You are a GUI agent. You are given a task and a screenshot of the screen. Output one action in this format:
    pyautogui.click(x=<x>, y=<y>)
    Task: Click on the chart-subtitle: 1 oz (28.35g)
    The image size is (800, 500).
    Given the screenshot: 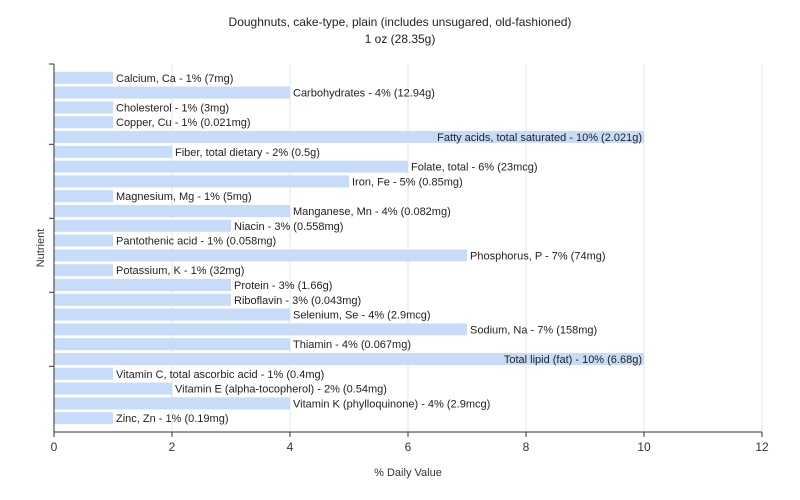 What is the action you would take?
    pyautogui.click(x=400, y=39)
    